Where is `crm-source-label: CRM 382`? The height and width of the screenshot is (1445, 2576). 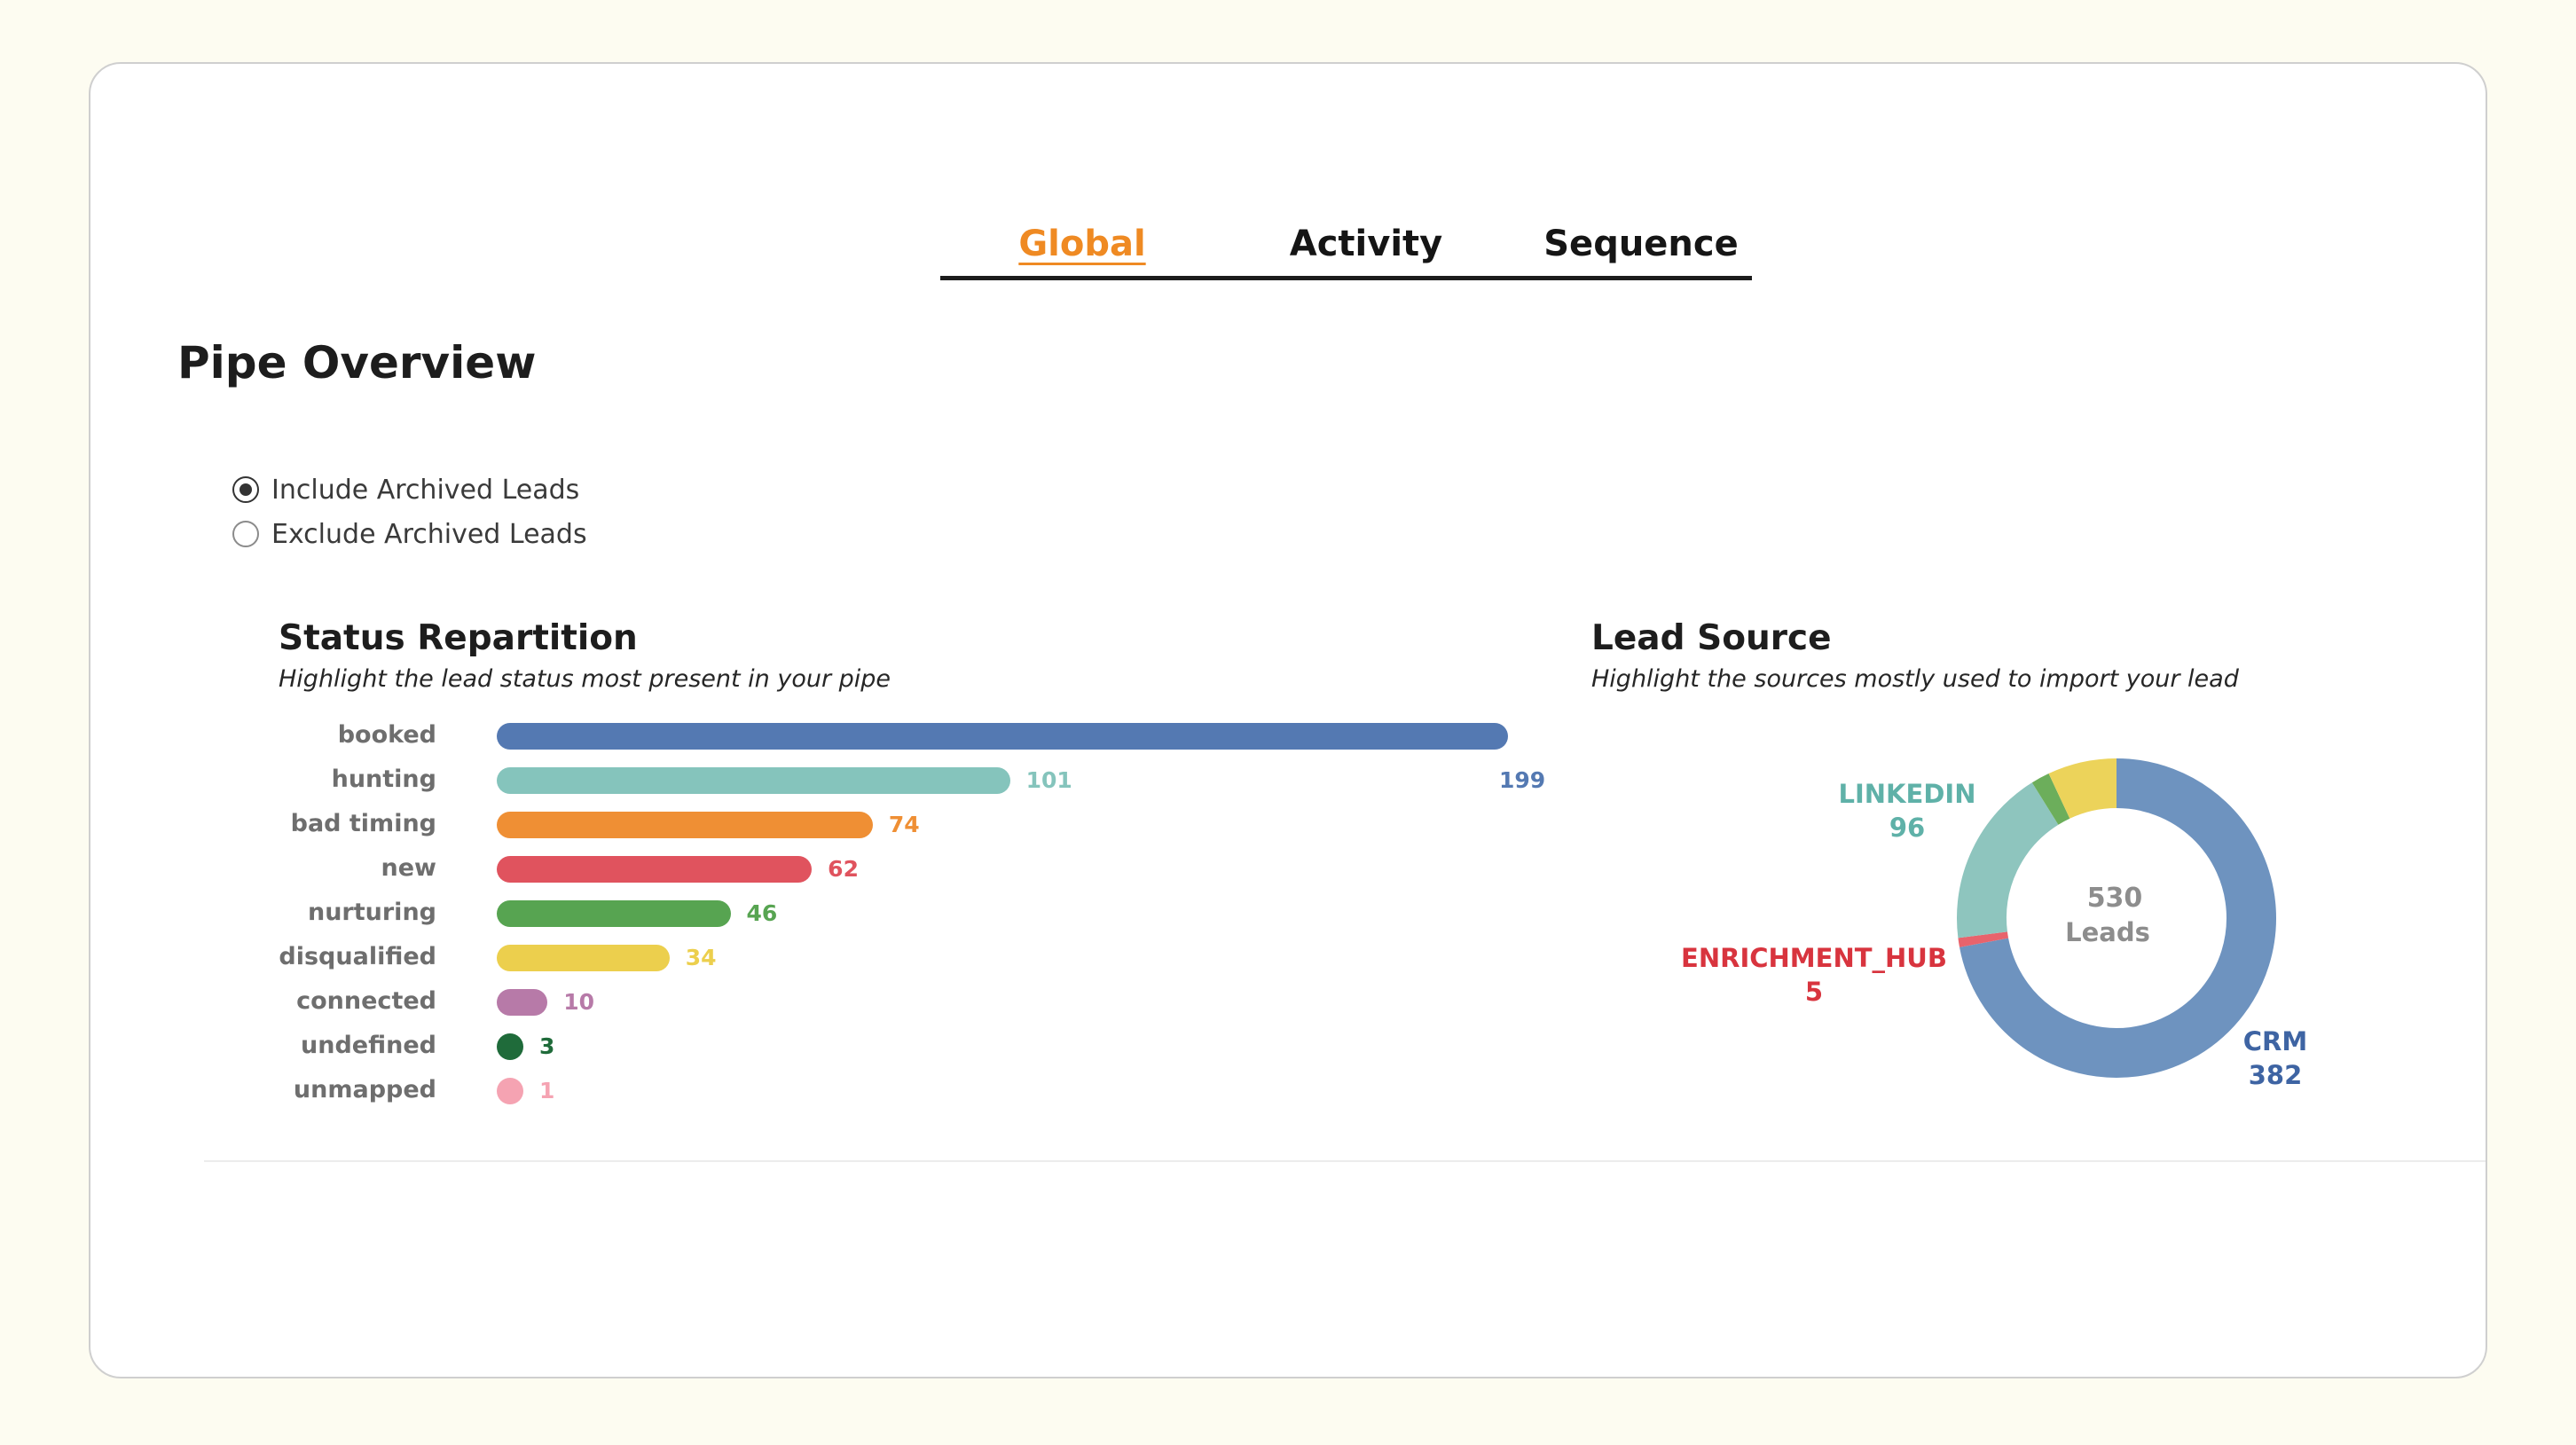
crm-source-label: CRM 382 is located at coordinates (2275, 1058).